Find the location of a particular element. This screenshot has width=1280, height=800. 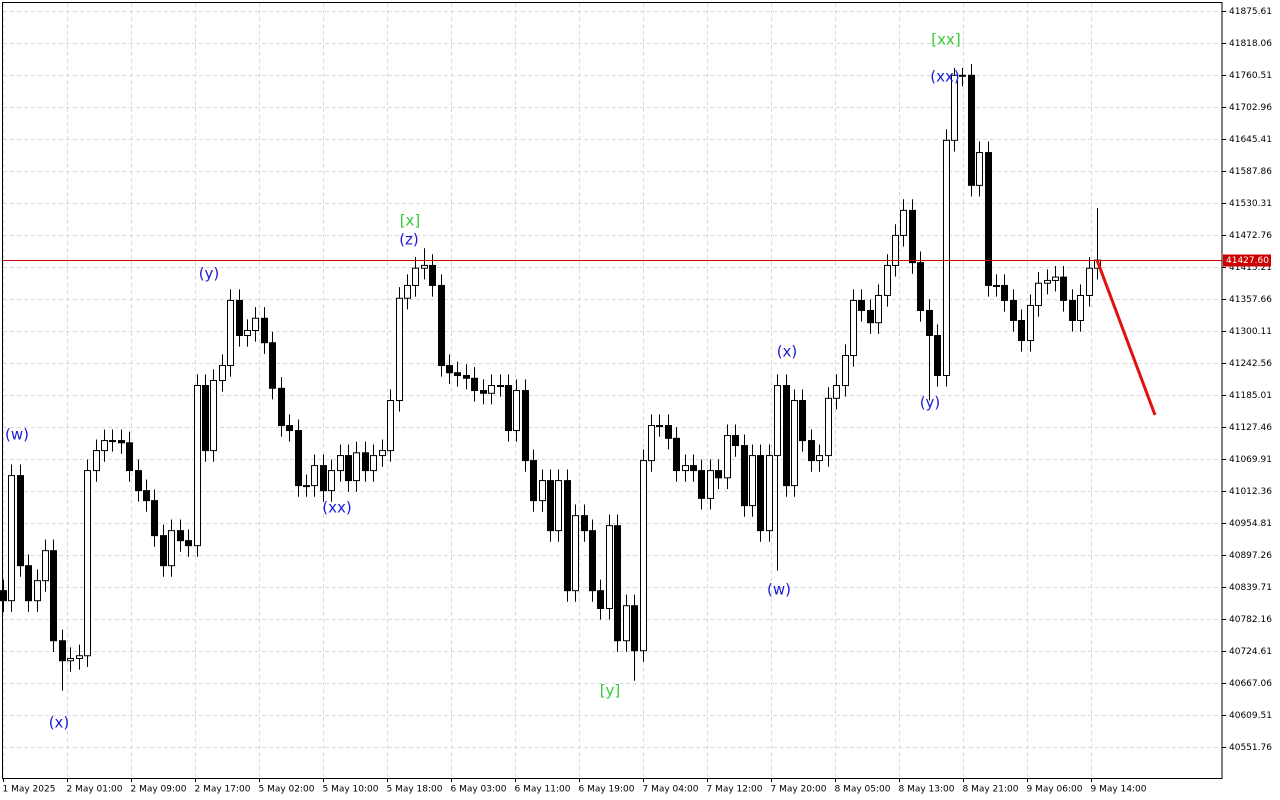

y-tick-label: 40667.06 is located at coordinates (1250, 684).